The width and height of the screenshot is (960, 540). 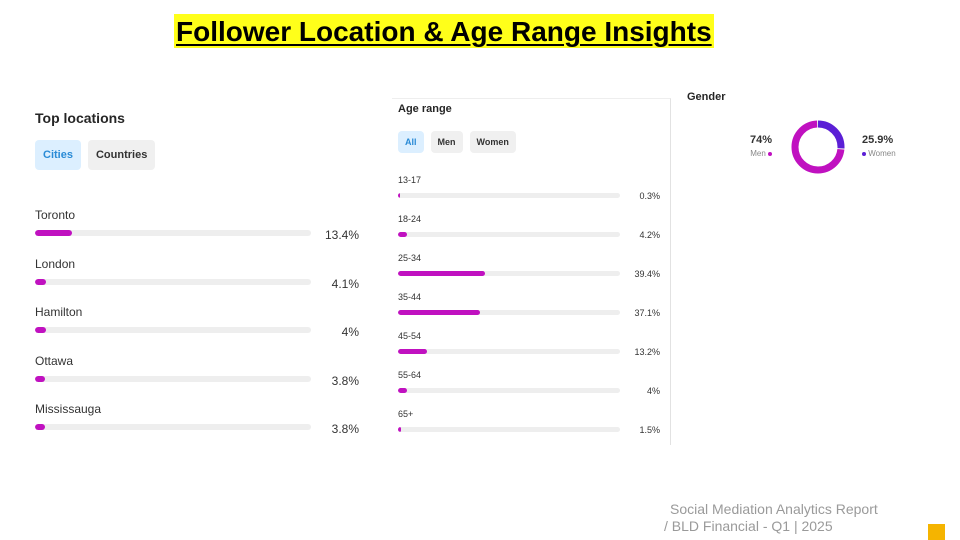 I want to click on tab-countries: Countries, so click(x=121, y=155).